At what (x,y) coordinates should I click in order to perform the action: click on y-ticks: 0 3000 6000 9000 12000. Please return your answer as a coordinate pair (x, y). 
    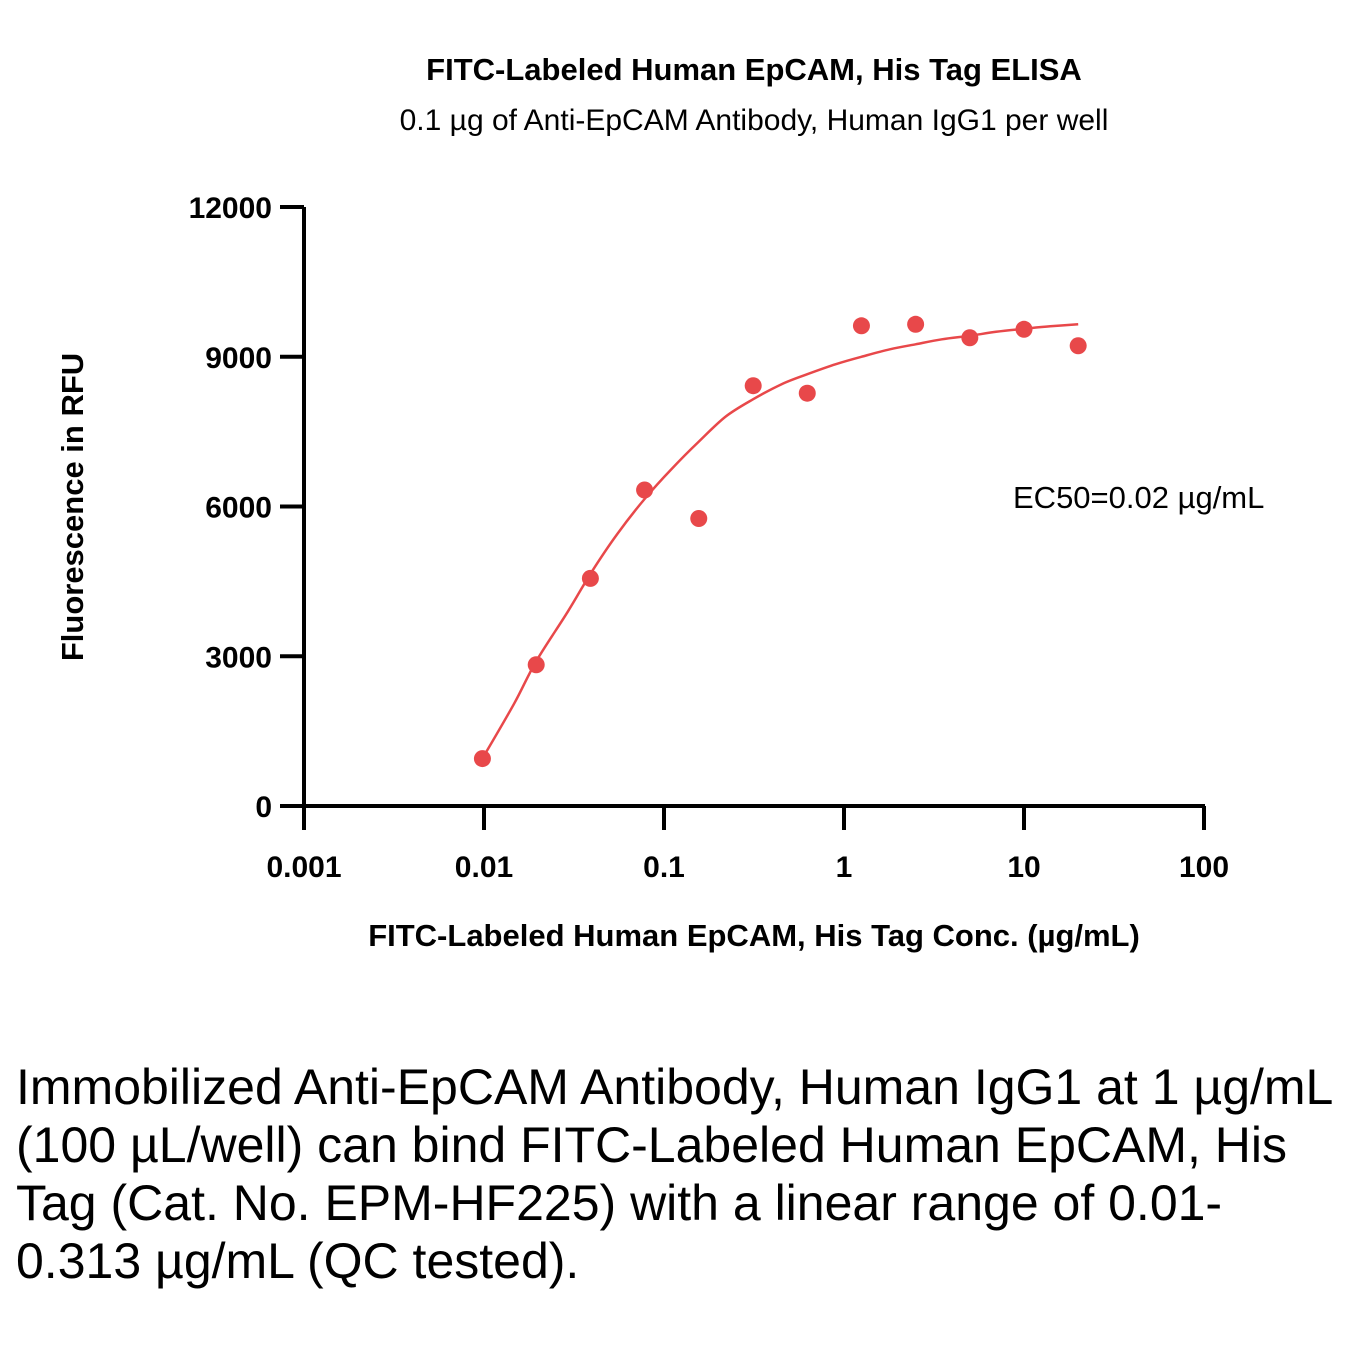
    Looking at the image, I should click on (246, 508).